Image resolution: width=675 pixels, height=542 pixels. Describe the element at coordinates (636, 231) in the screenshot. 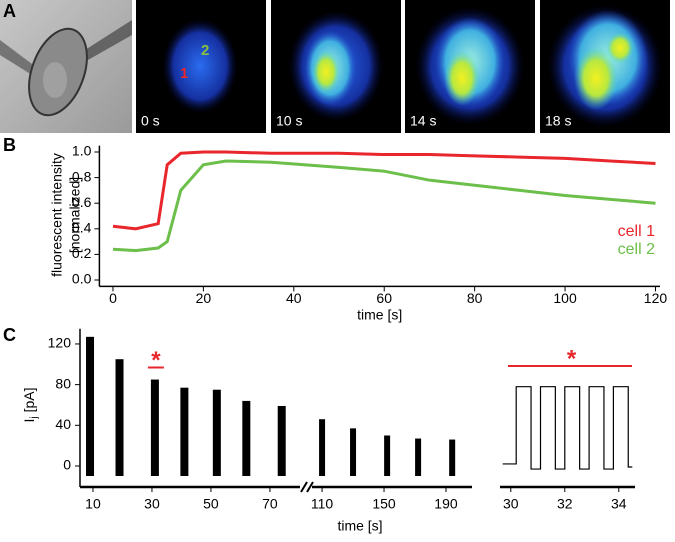

I see `legend-entry: cell 1` at that location.